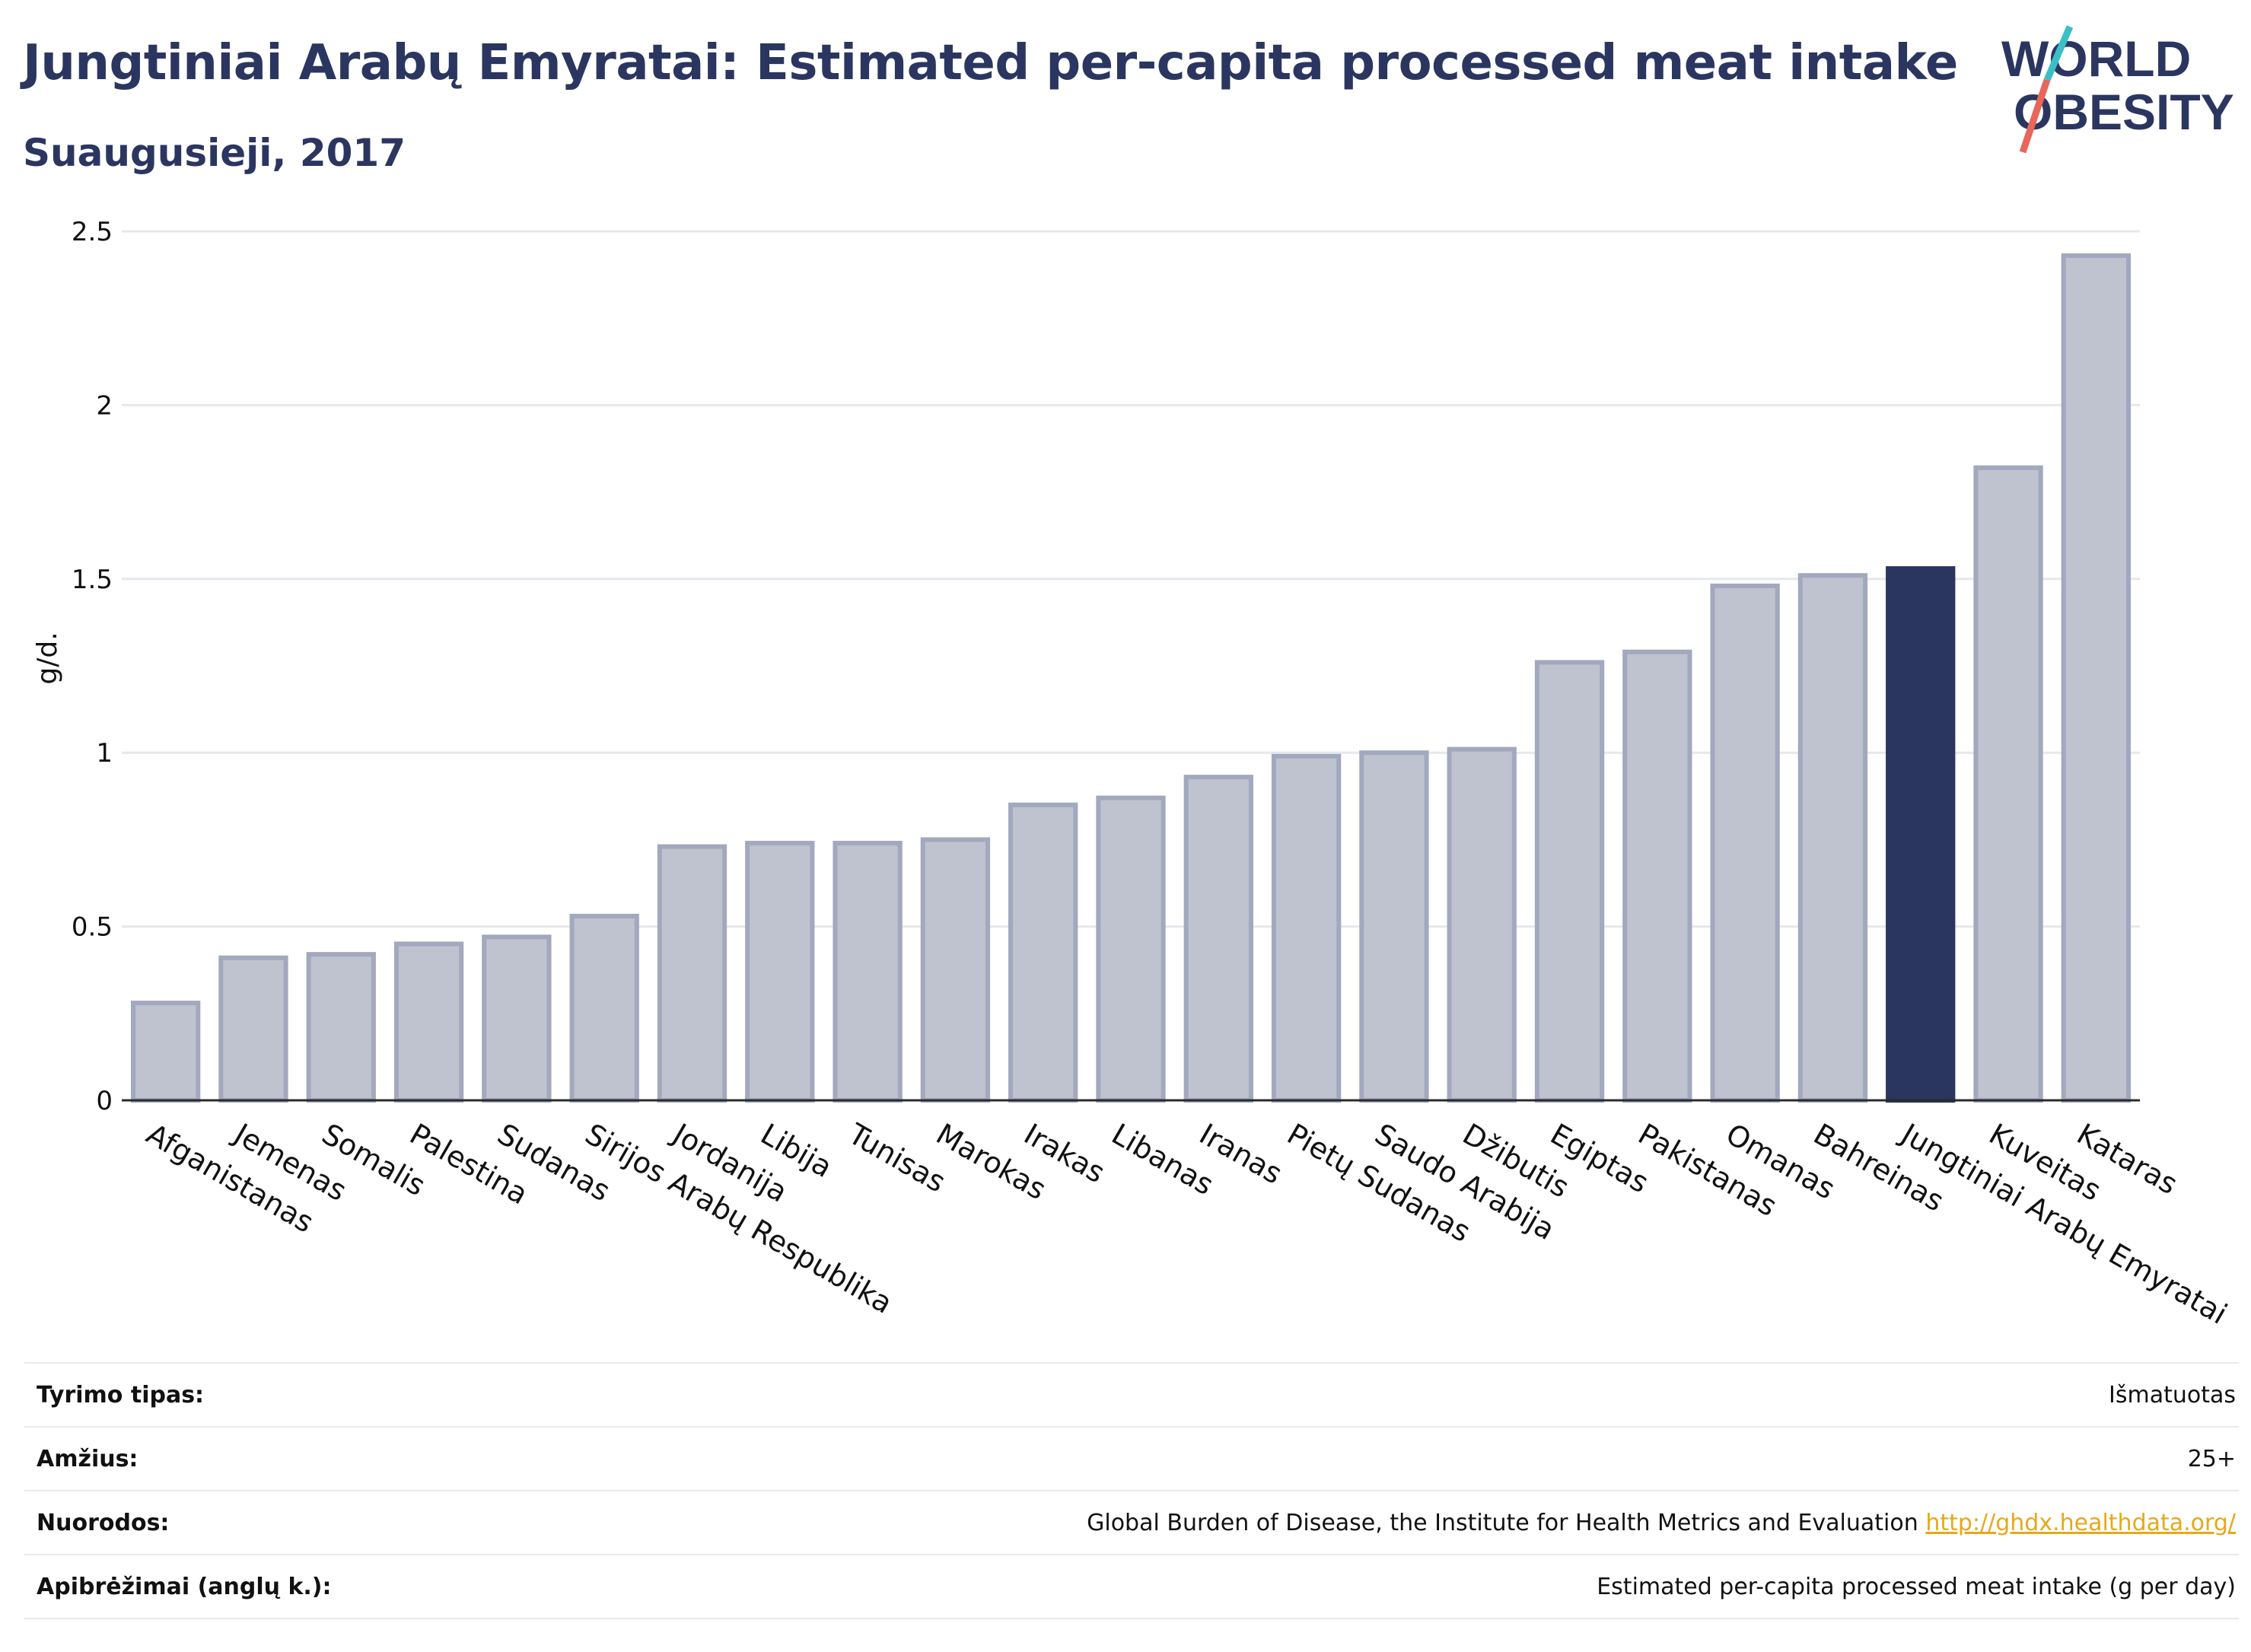 This screenshot has width=2251, height=1652. What do you see at coordinates (87, 1458) in the screenshot?
I see `info-label: Amžius:` at bounding box center [87, 1458].